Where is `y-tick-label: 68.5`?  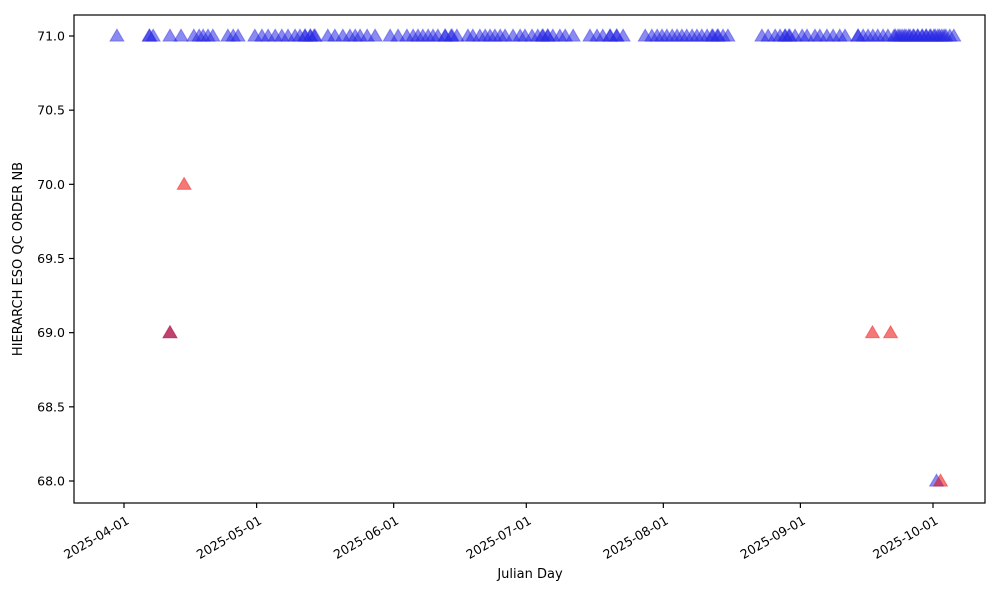
y-tick-label: 68.5 is located at coordinates (51, 406).